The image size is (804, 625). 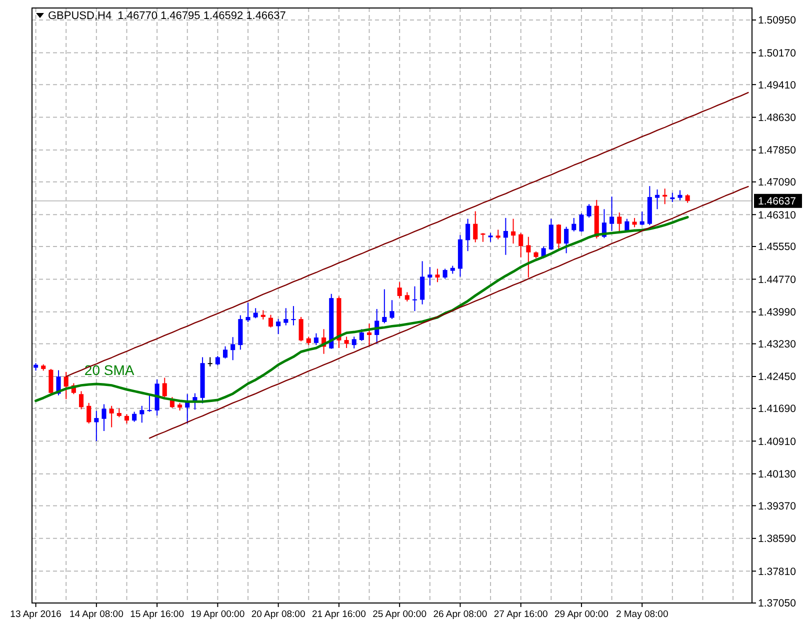 What do you see at coordinates (777, 506) in the screenshot?
I see `y-tick-label: 1.39370` at bounding box center [777, 506].